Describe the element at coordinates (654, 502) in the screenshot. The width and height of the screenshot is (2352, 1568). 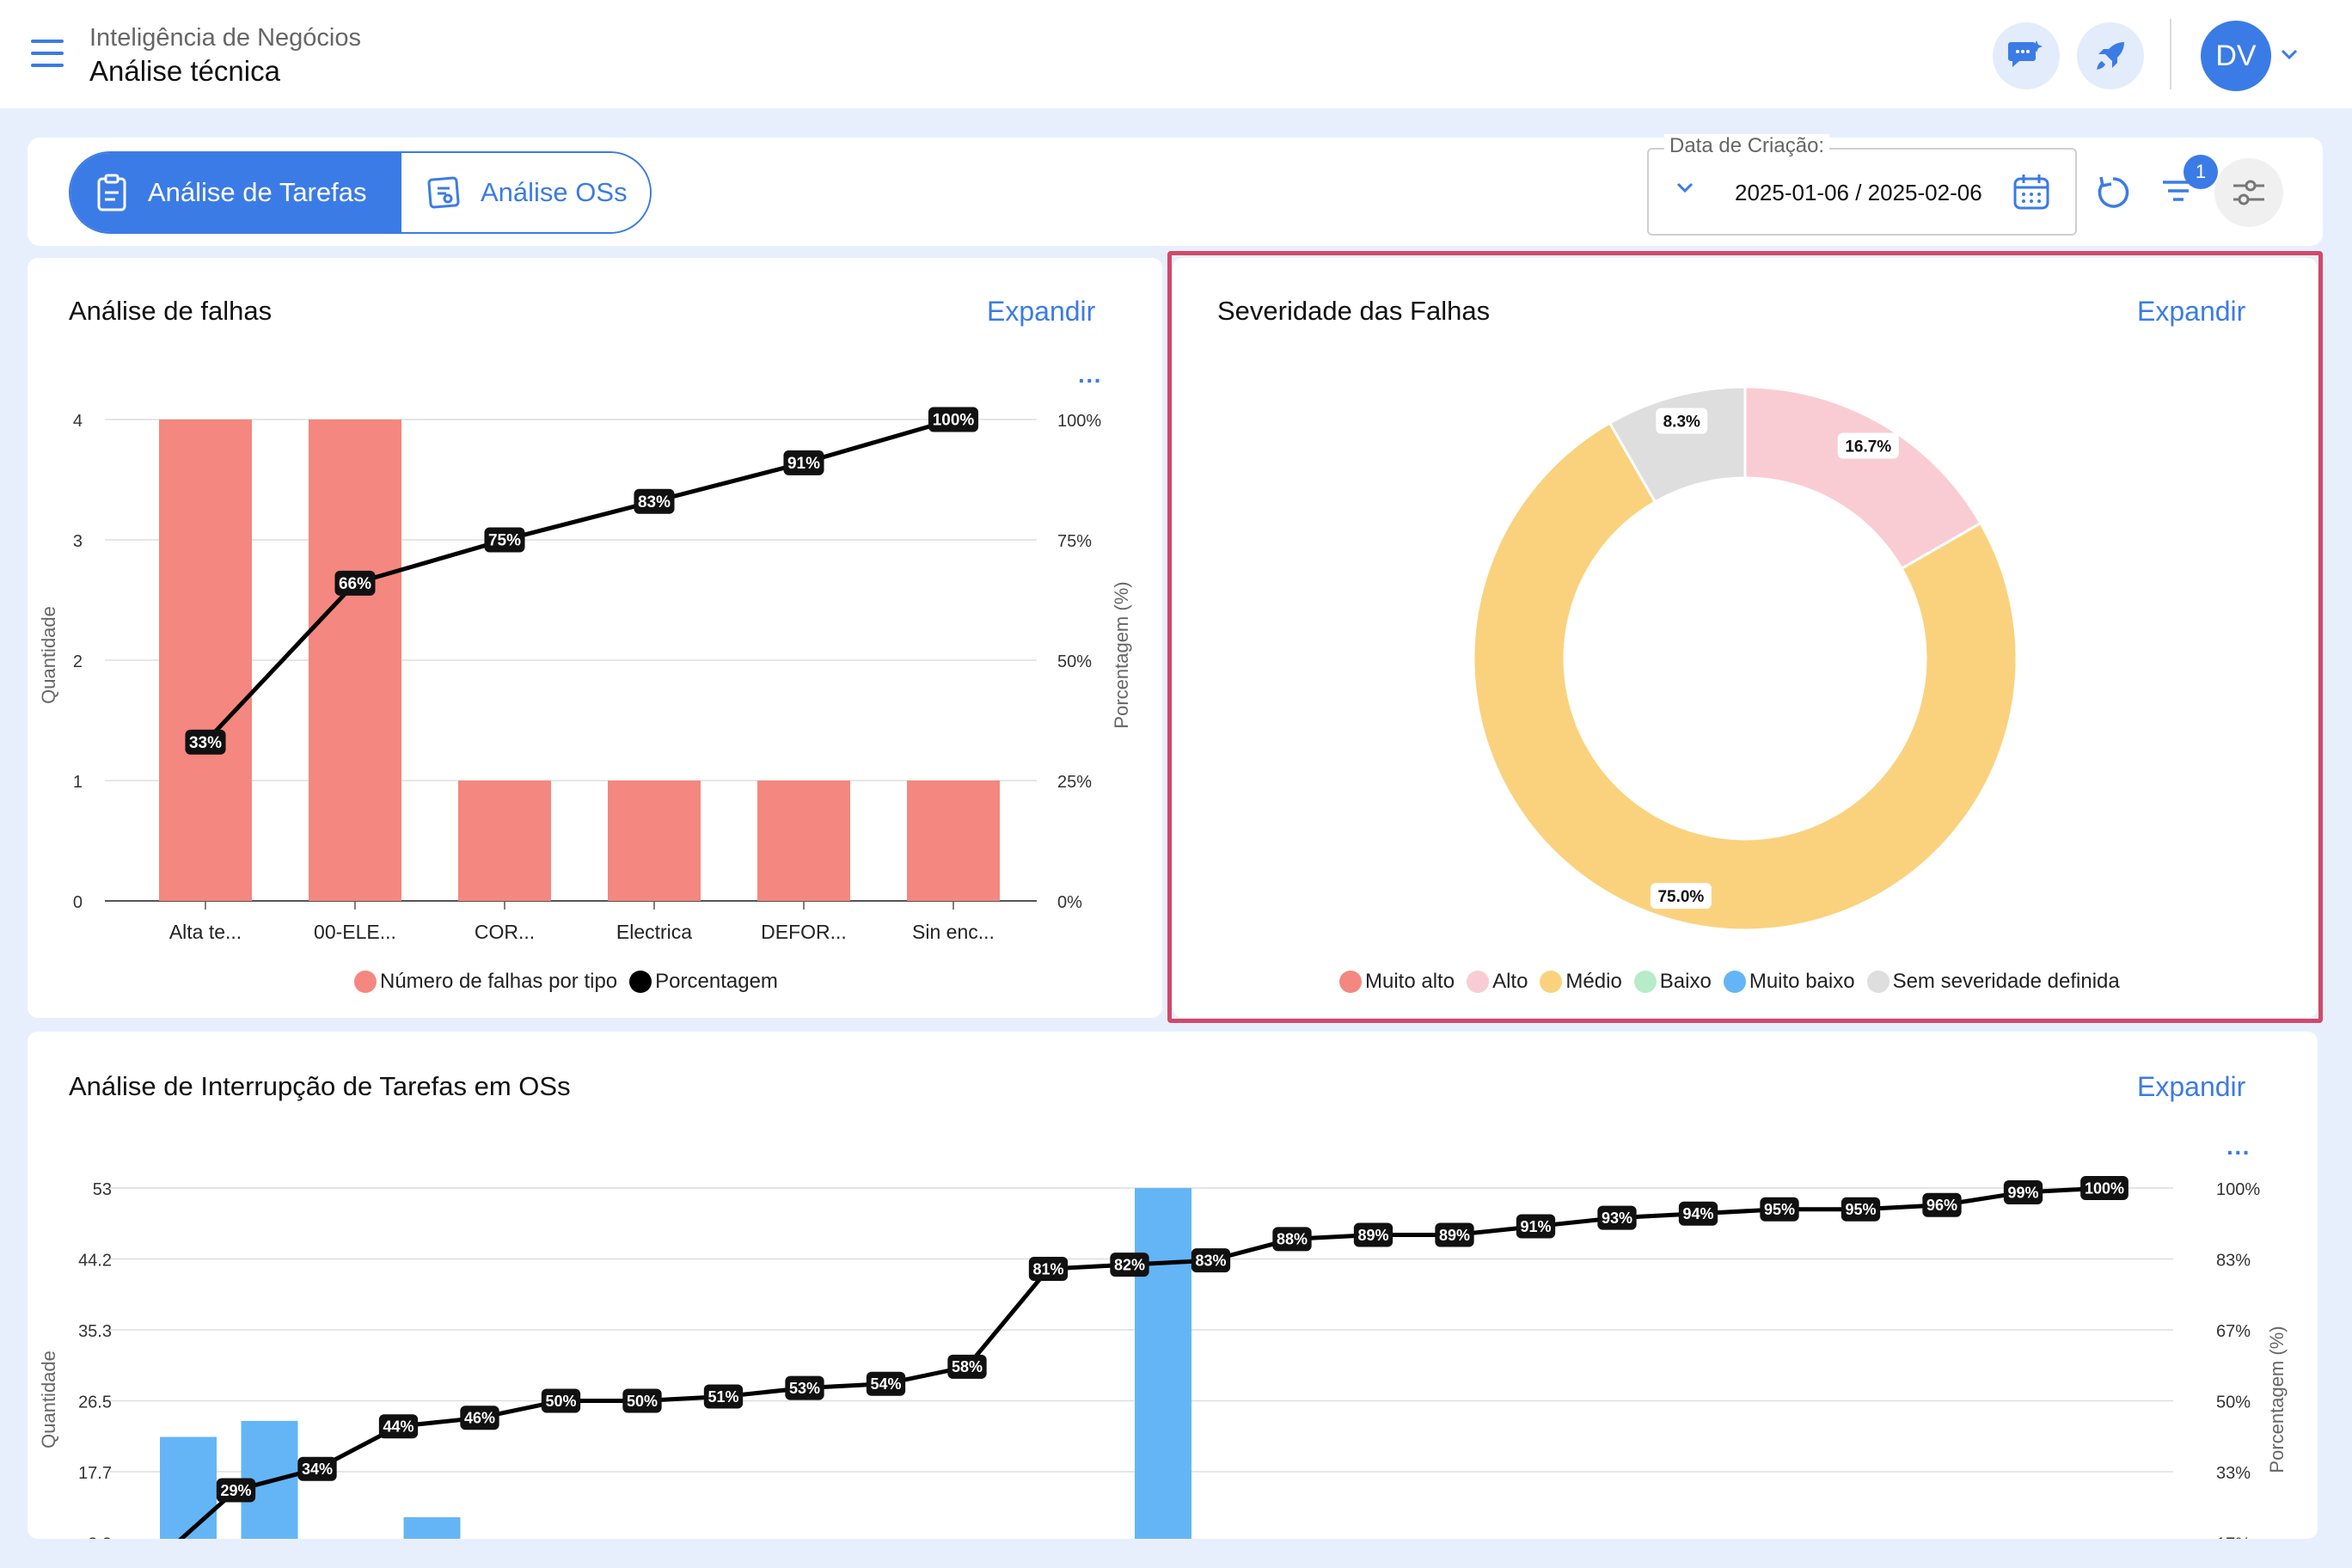
I see `data-label: 83%` at that location.